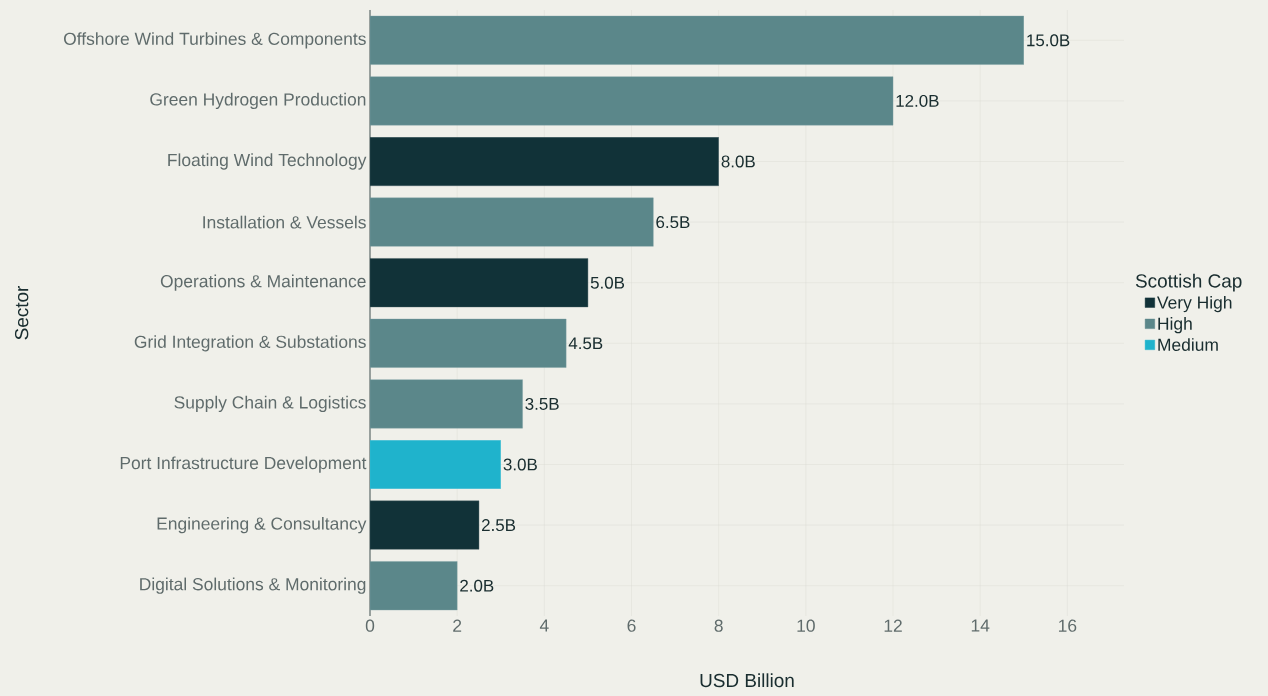  What do you see at coordinates (1067, 625) in the screenshot?
I see `x-tick-label: 16` at bounding box center [1067, 625].